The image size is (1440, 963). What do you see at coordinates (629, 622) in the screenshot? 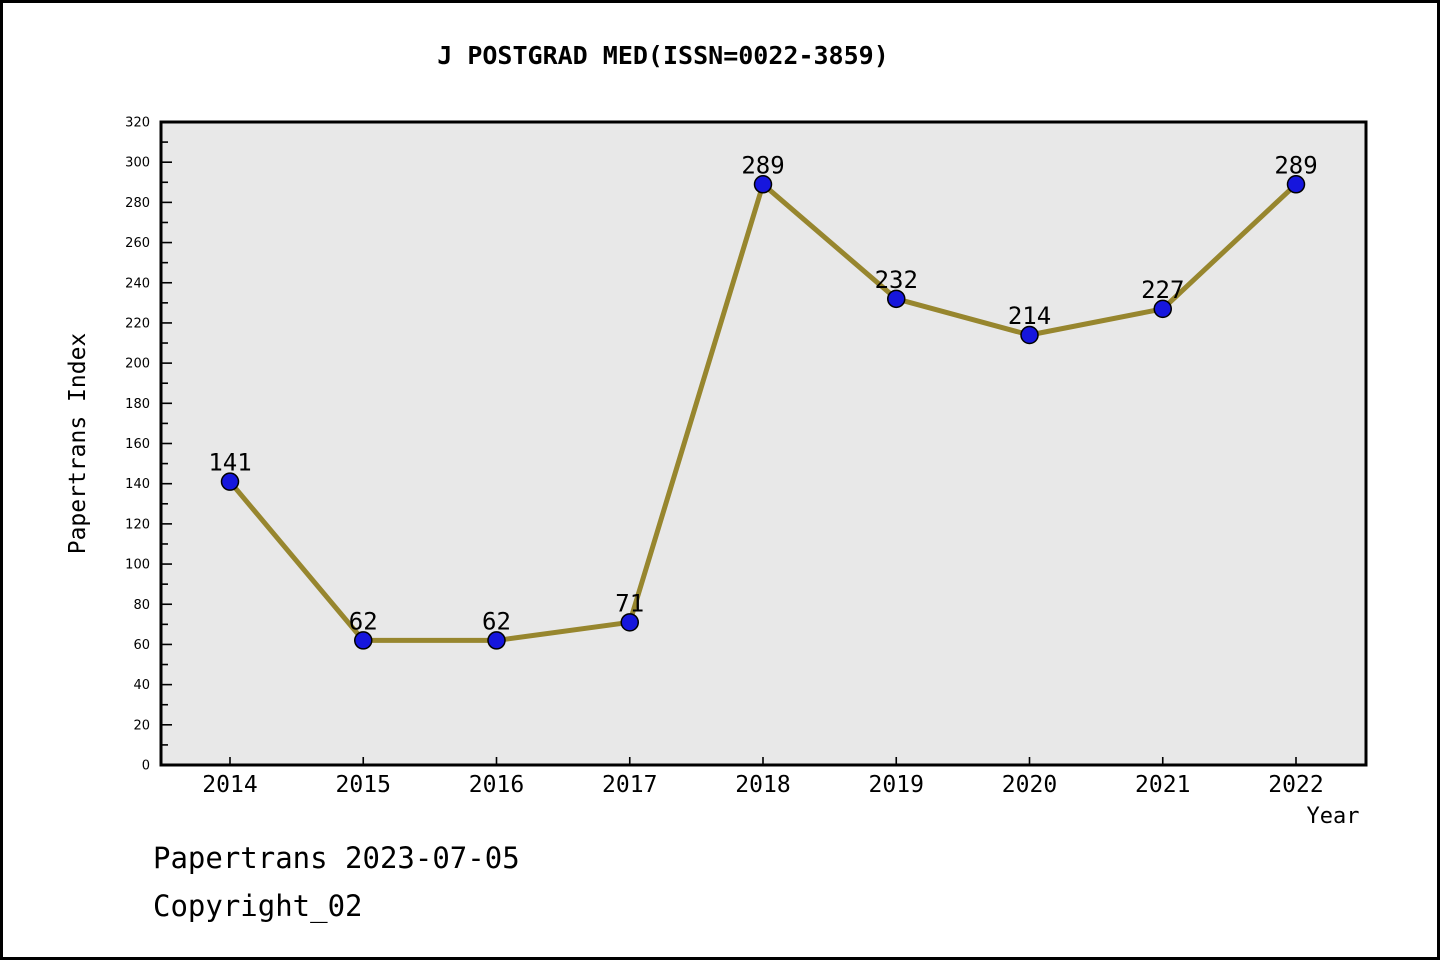
I see `data-point-2017` at bounding box center [629, 622].